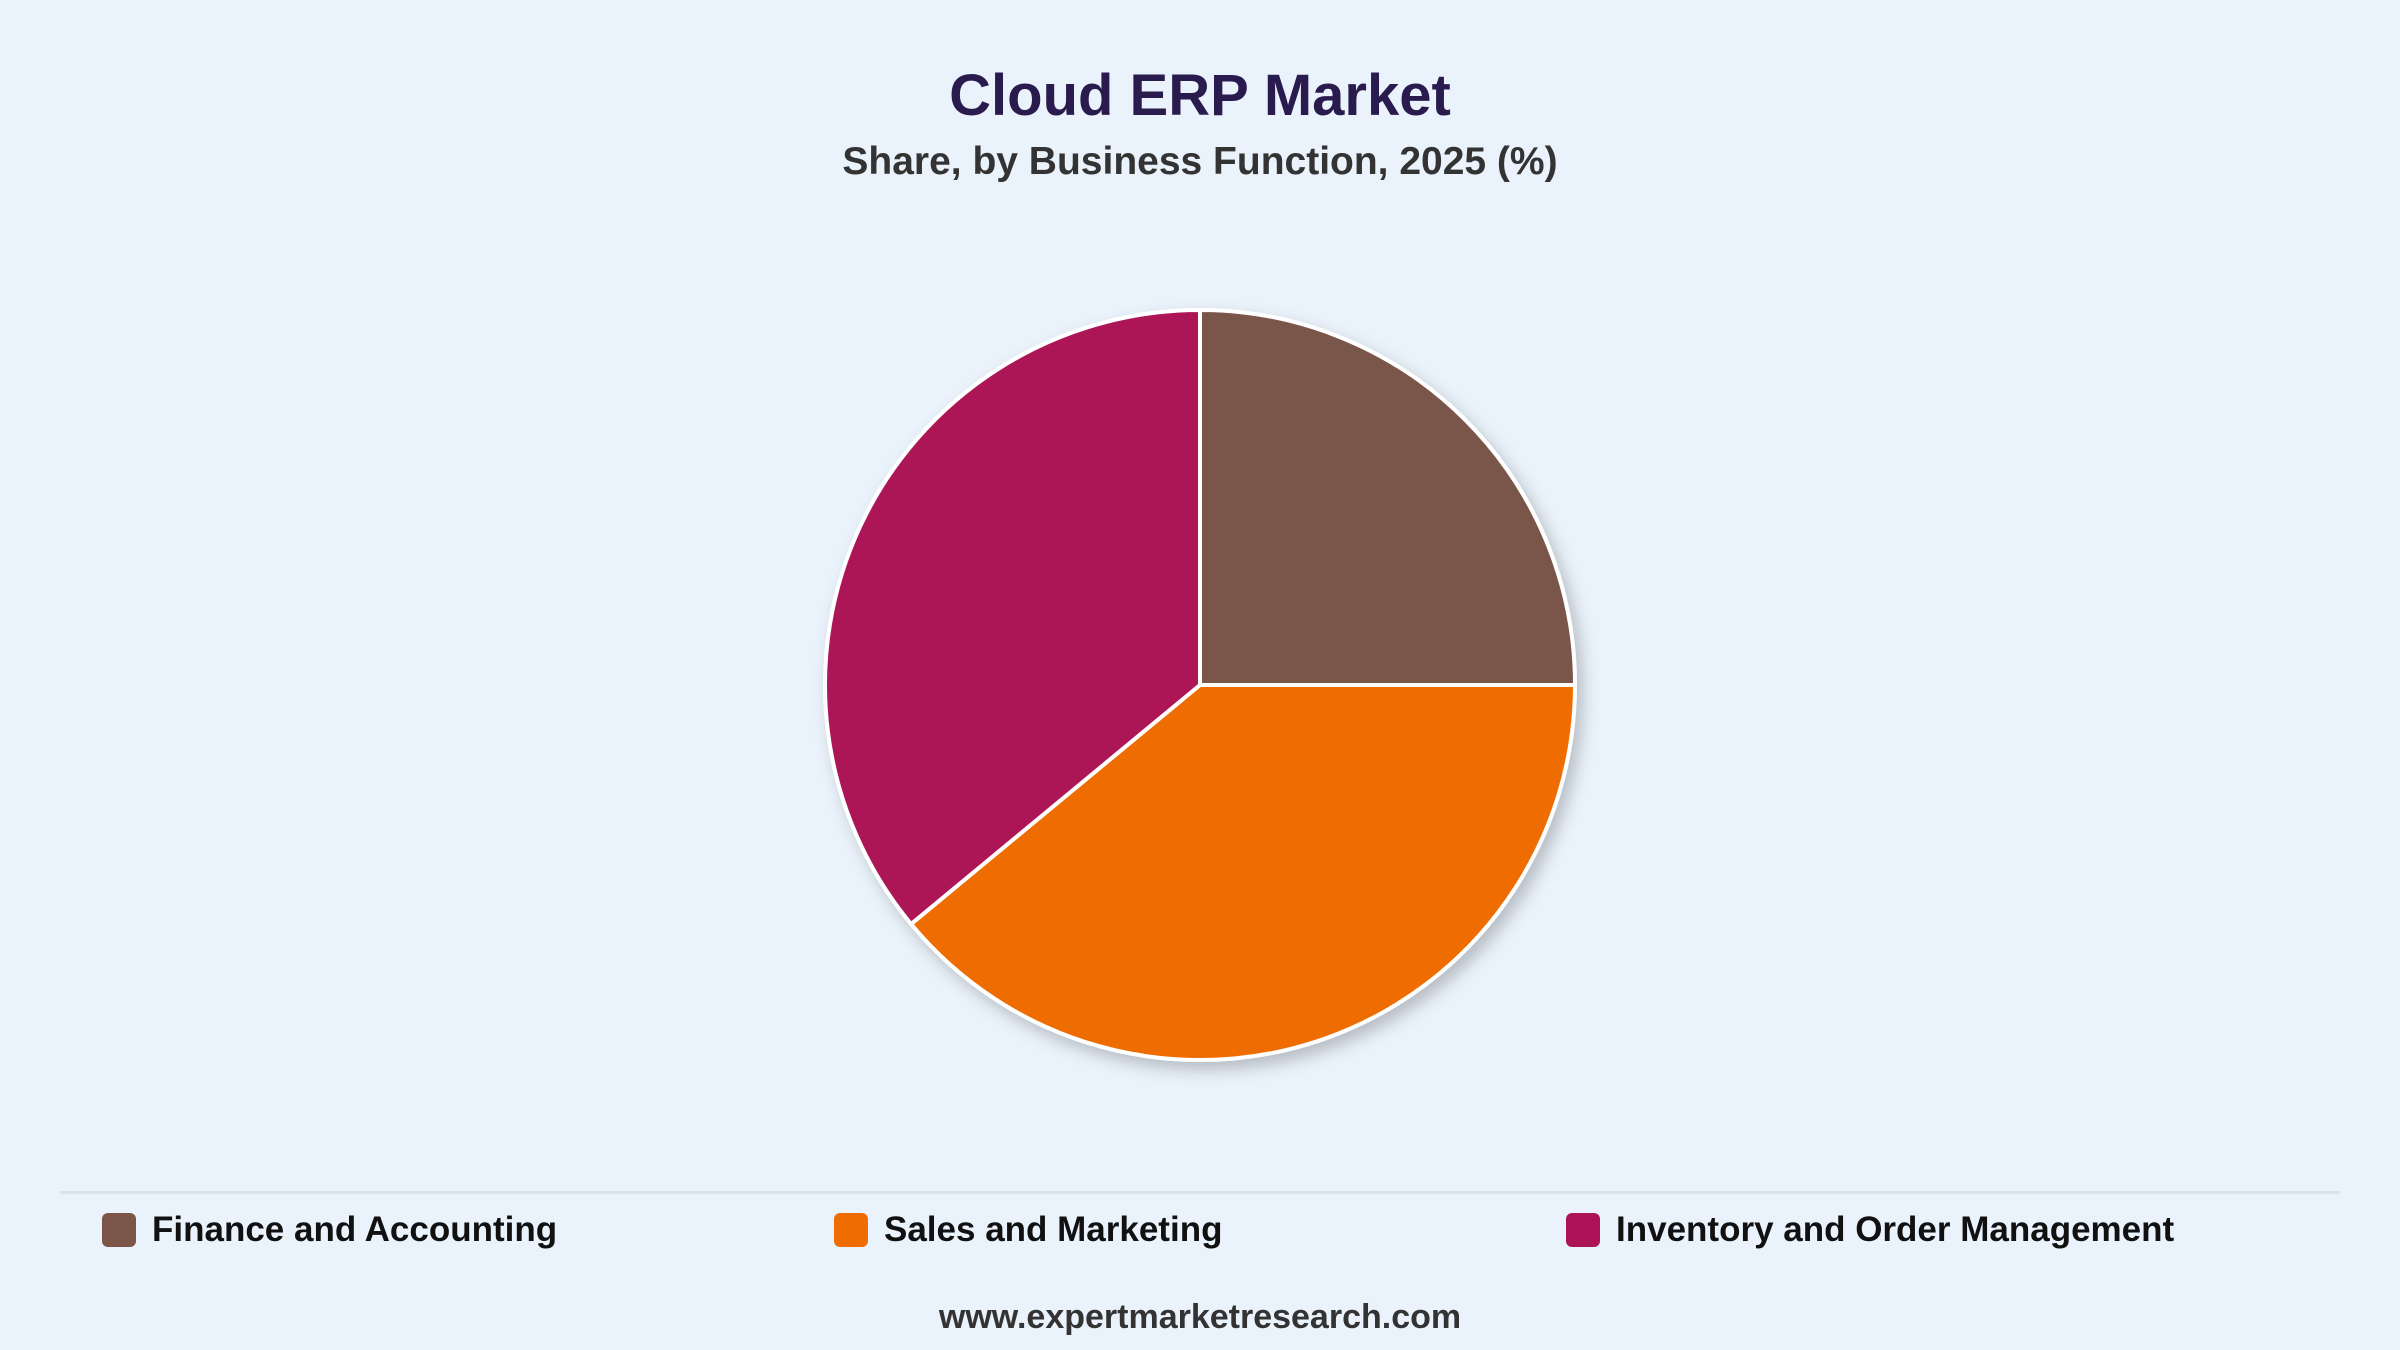 The width and height of the screenshot is (2400, 1350). Describe the element at coordinates (1200, 1192) in the screenshot. I see `legend-divider` at that location.